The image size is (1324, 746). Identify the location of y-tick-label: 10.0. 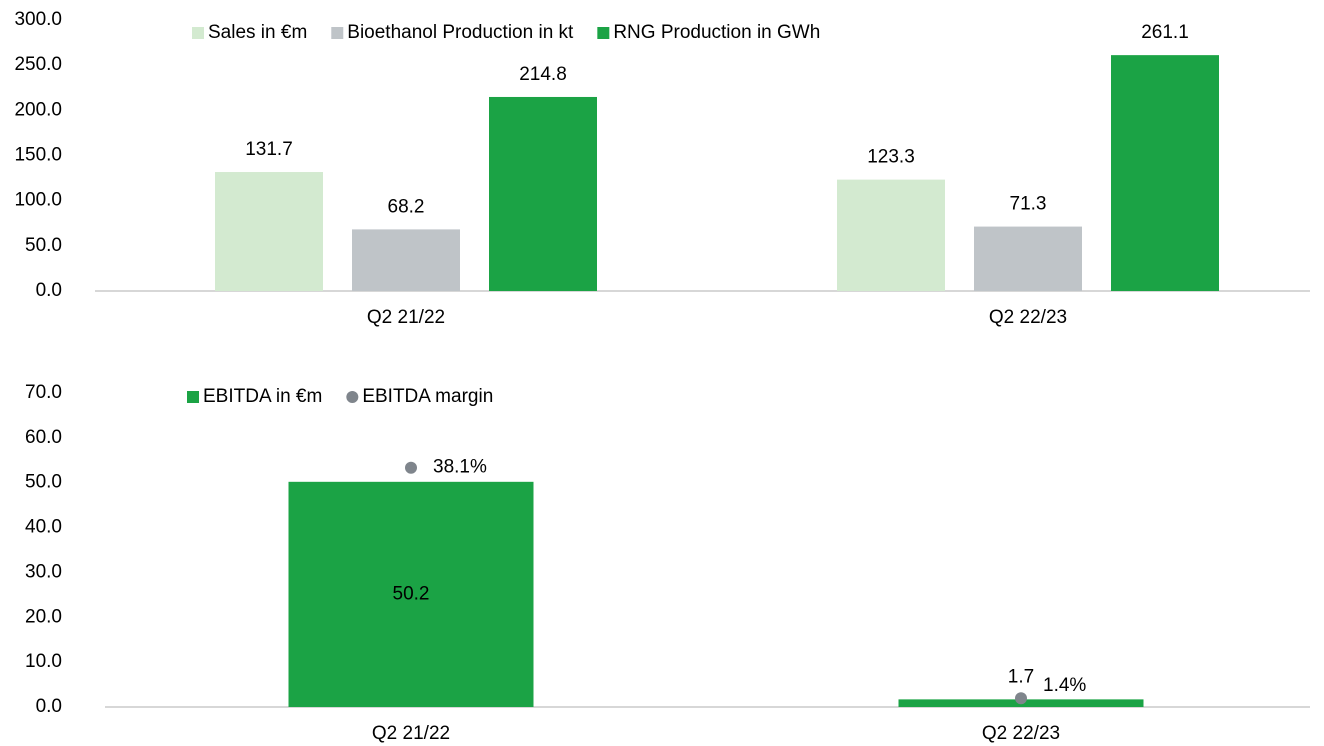
(43, 661).